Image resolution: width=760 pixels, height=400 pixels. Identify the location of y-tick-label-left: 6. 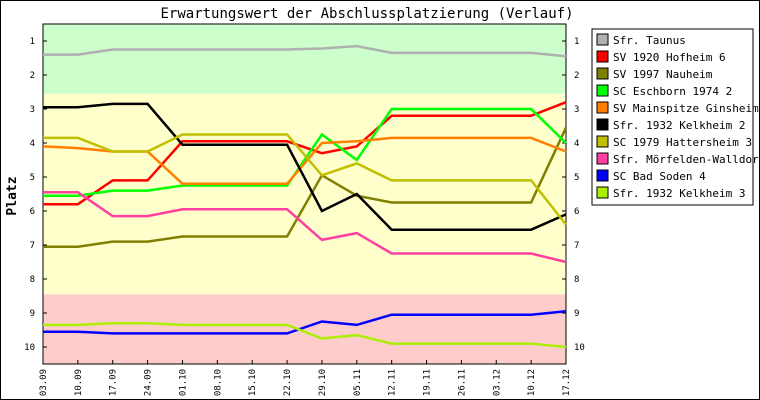
(32, 212).